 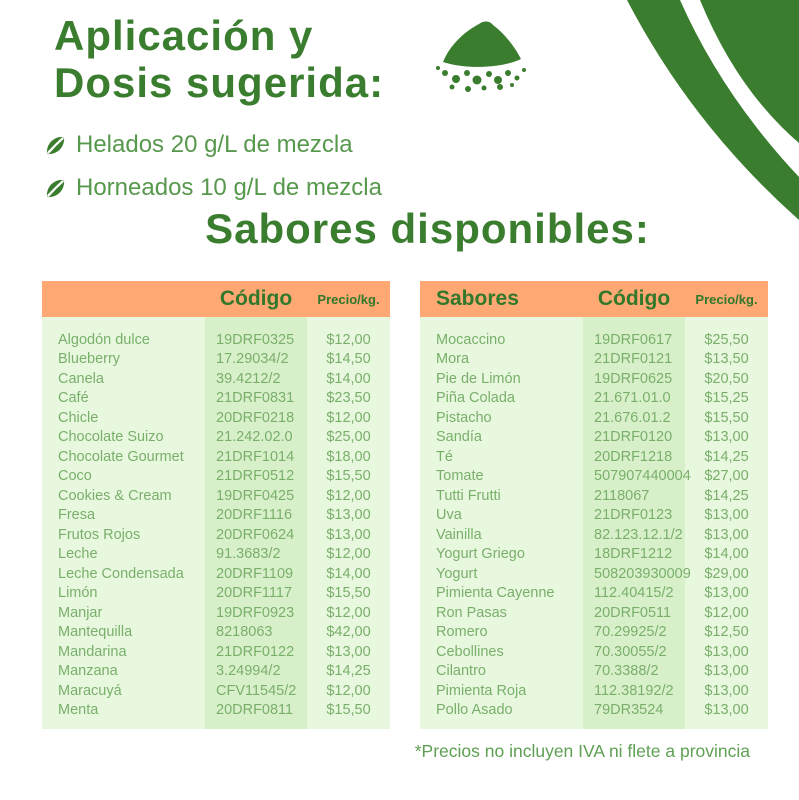 What do you see at coordinates (633, 515) in the screenshot?
I see `code-cell: 21DRF0123` at bounding box center [633, 515].